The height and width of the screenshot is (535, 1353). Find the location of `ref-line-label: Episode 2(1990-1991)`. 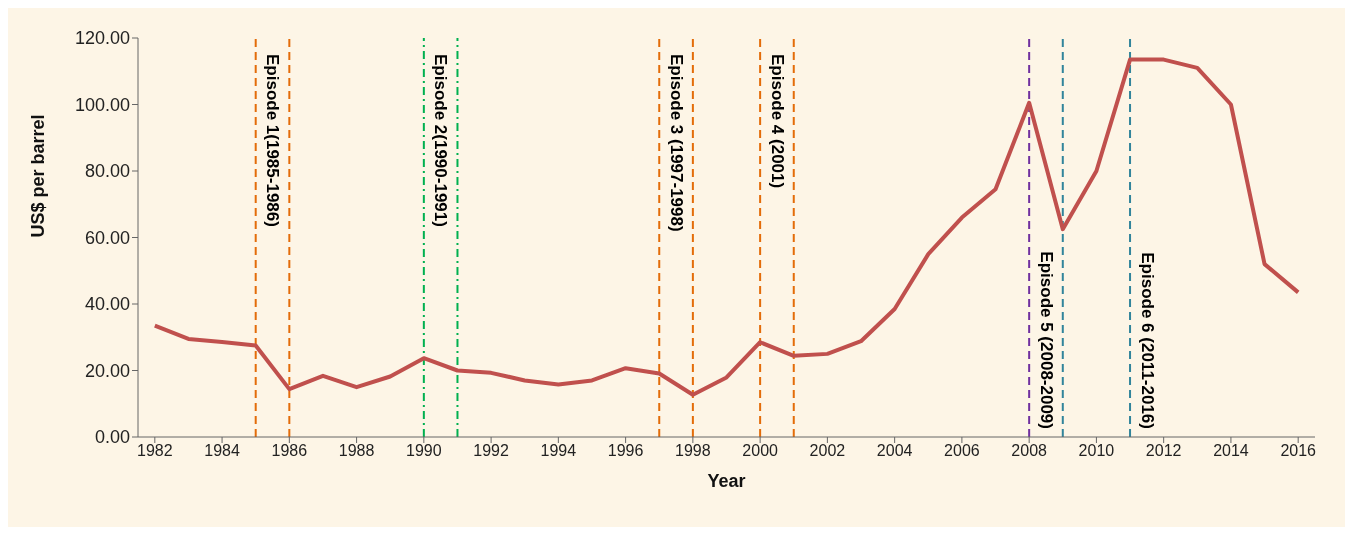

ref-line-label: Episode 2(1990-1991) is located at coordinates (441, 140).